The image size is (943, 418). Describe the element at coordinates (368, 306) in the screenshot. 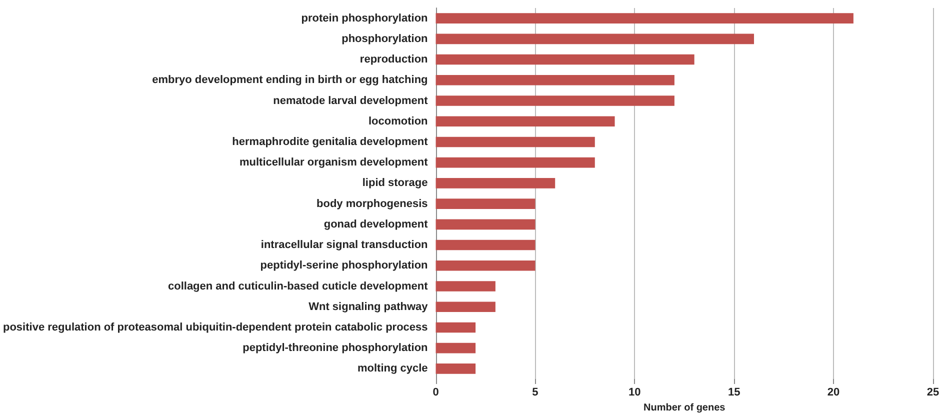

I see `y-tick-label: Wnt signaling pathway` at that location.